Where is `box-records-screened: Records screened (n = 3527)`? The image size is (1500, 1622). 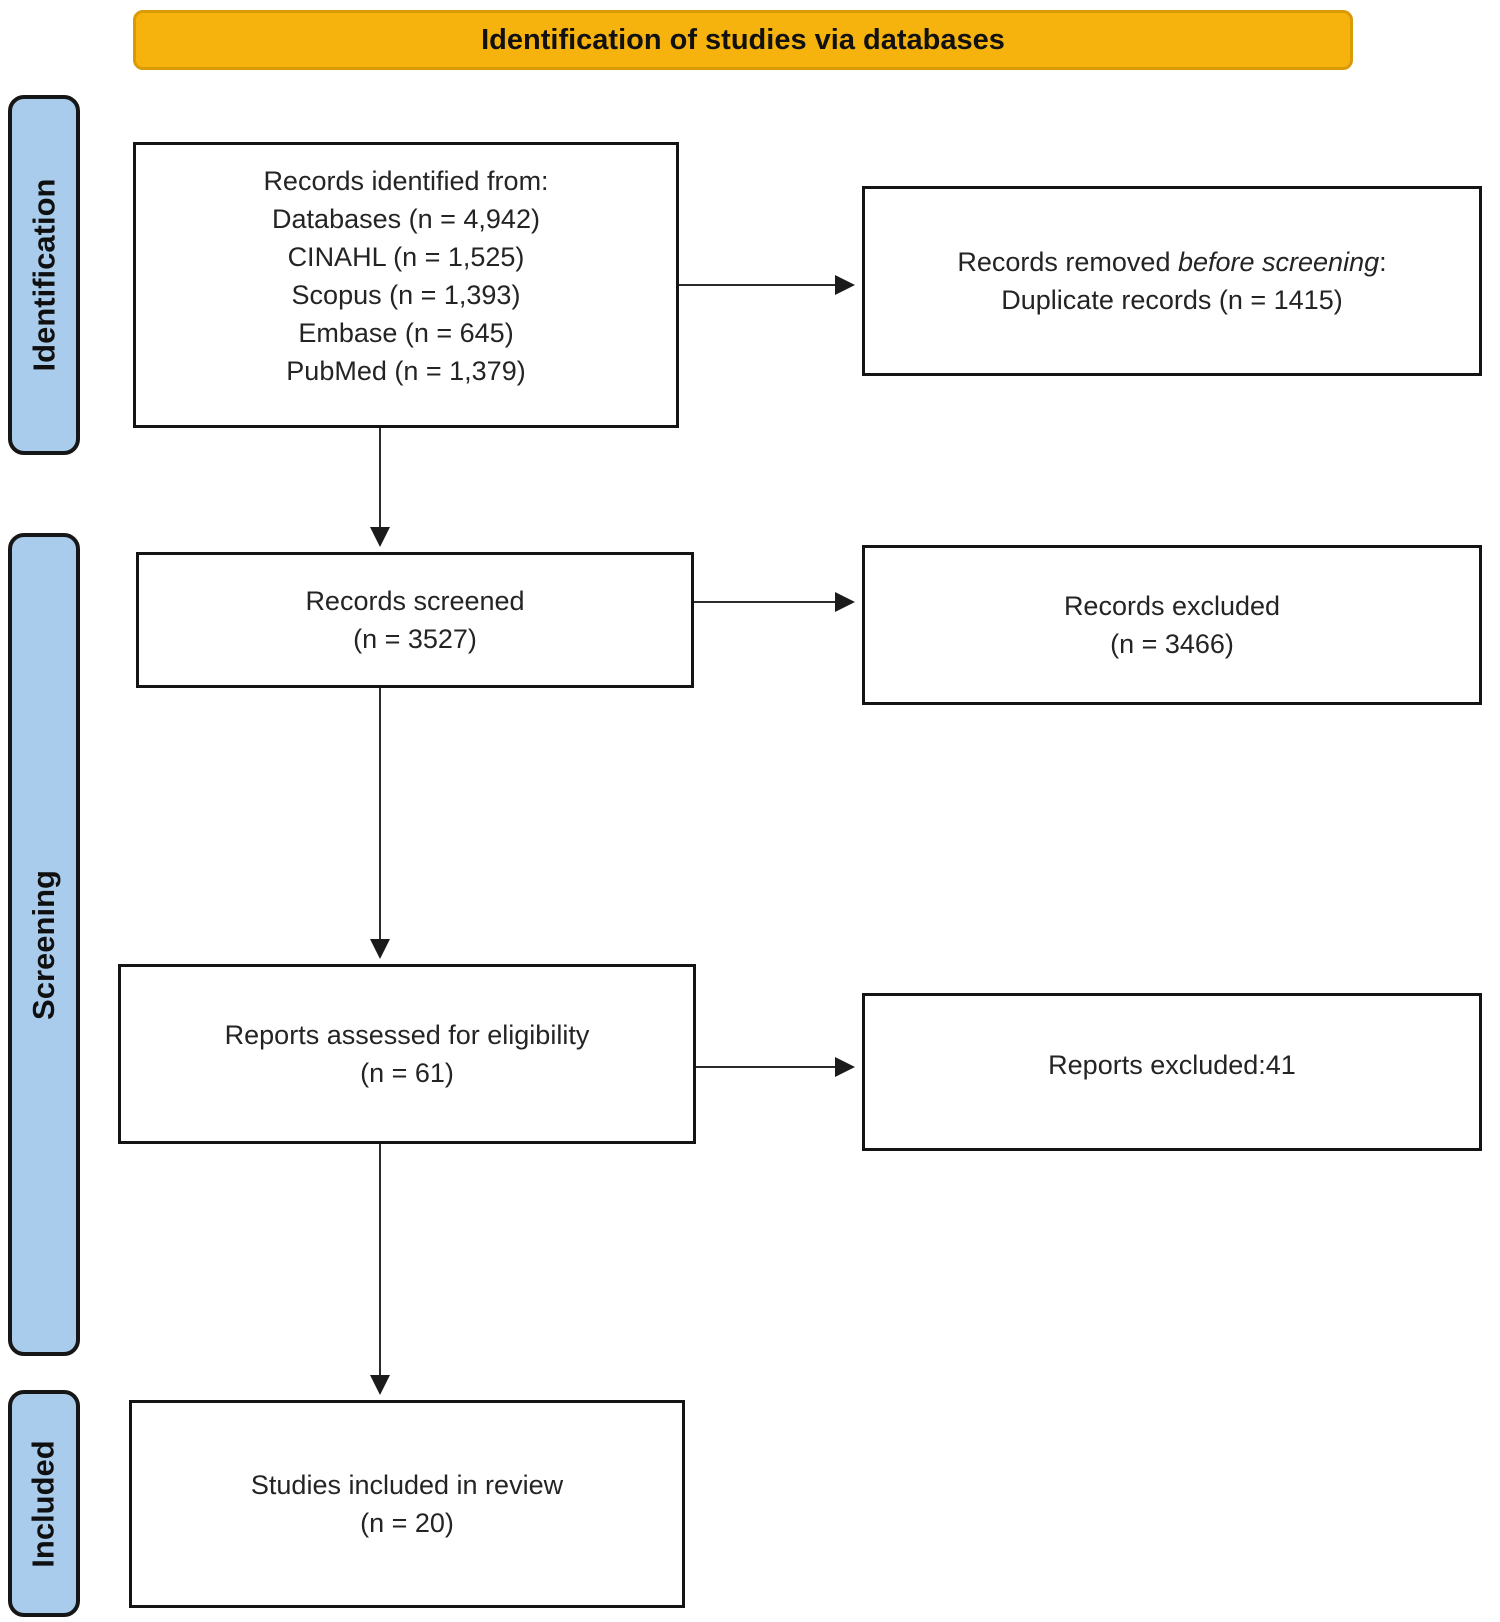
box-records-screened: Records screened (n = 3527) is located at coordinates (415, 620).